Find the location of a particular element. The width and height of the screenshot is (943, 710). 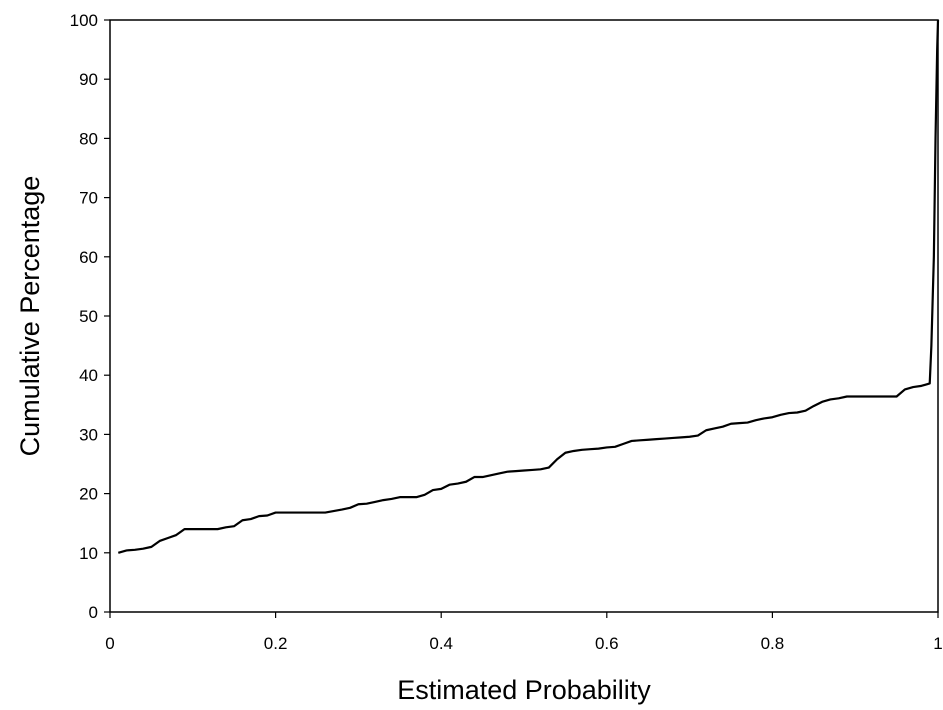

x-tick-label: 0.8 is located at coordinates (773, 643).